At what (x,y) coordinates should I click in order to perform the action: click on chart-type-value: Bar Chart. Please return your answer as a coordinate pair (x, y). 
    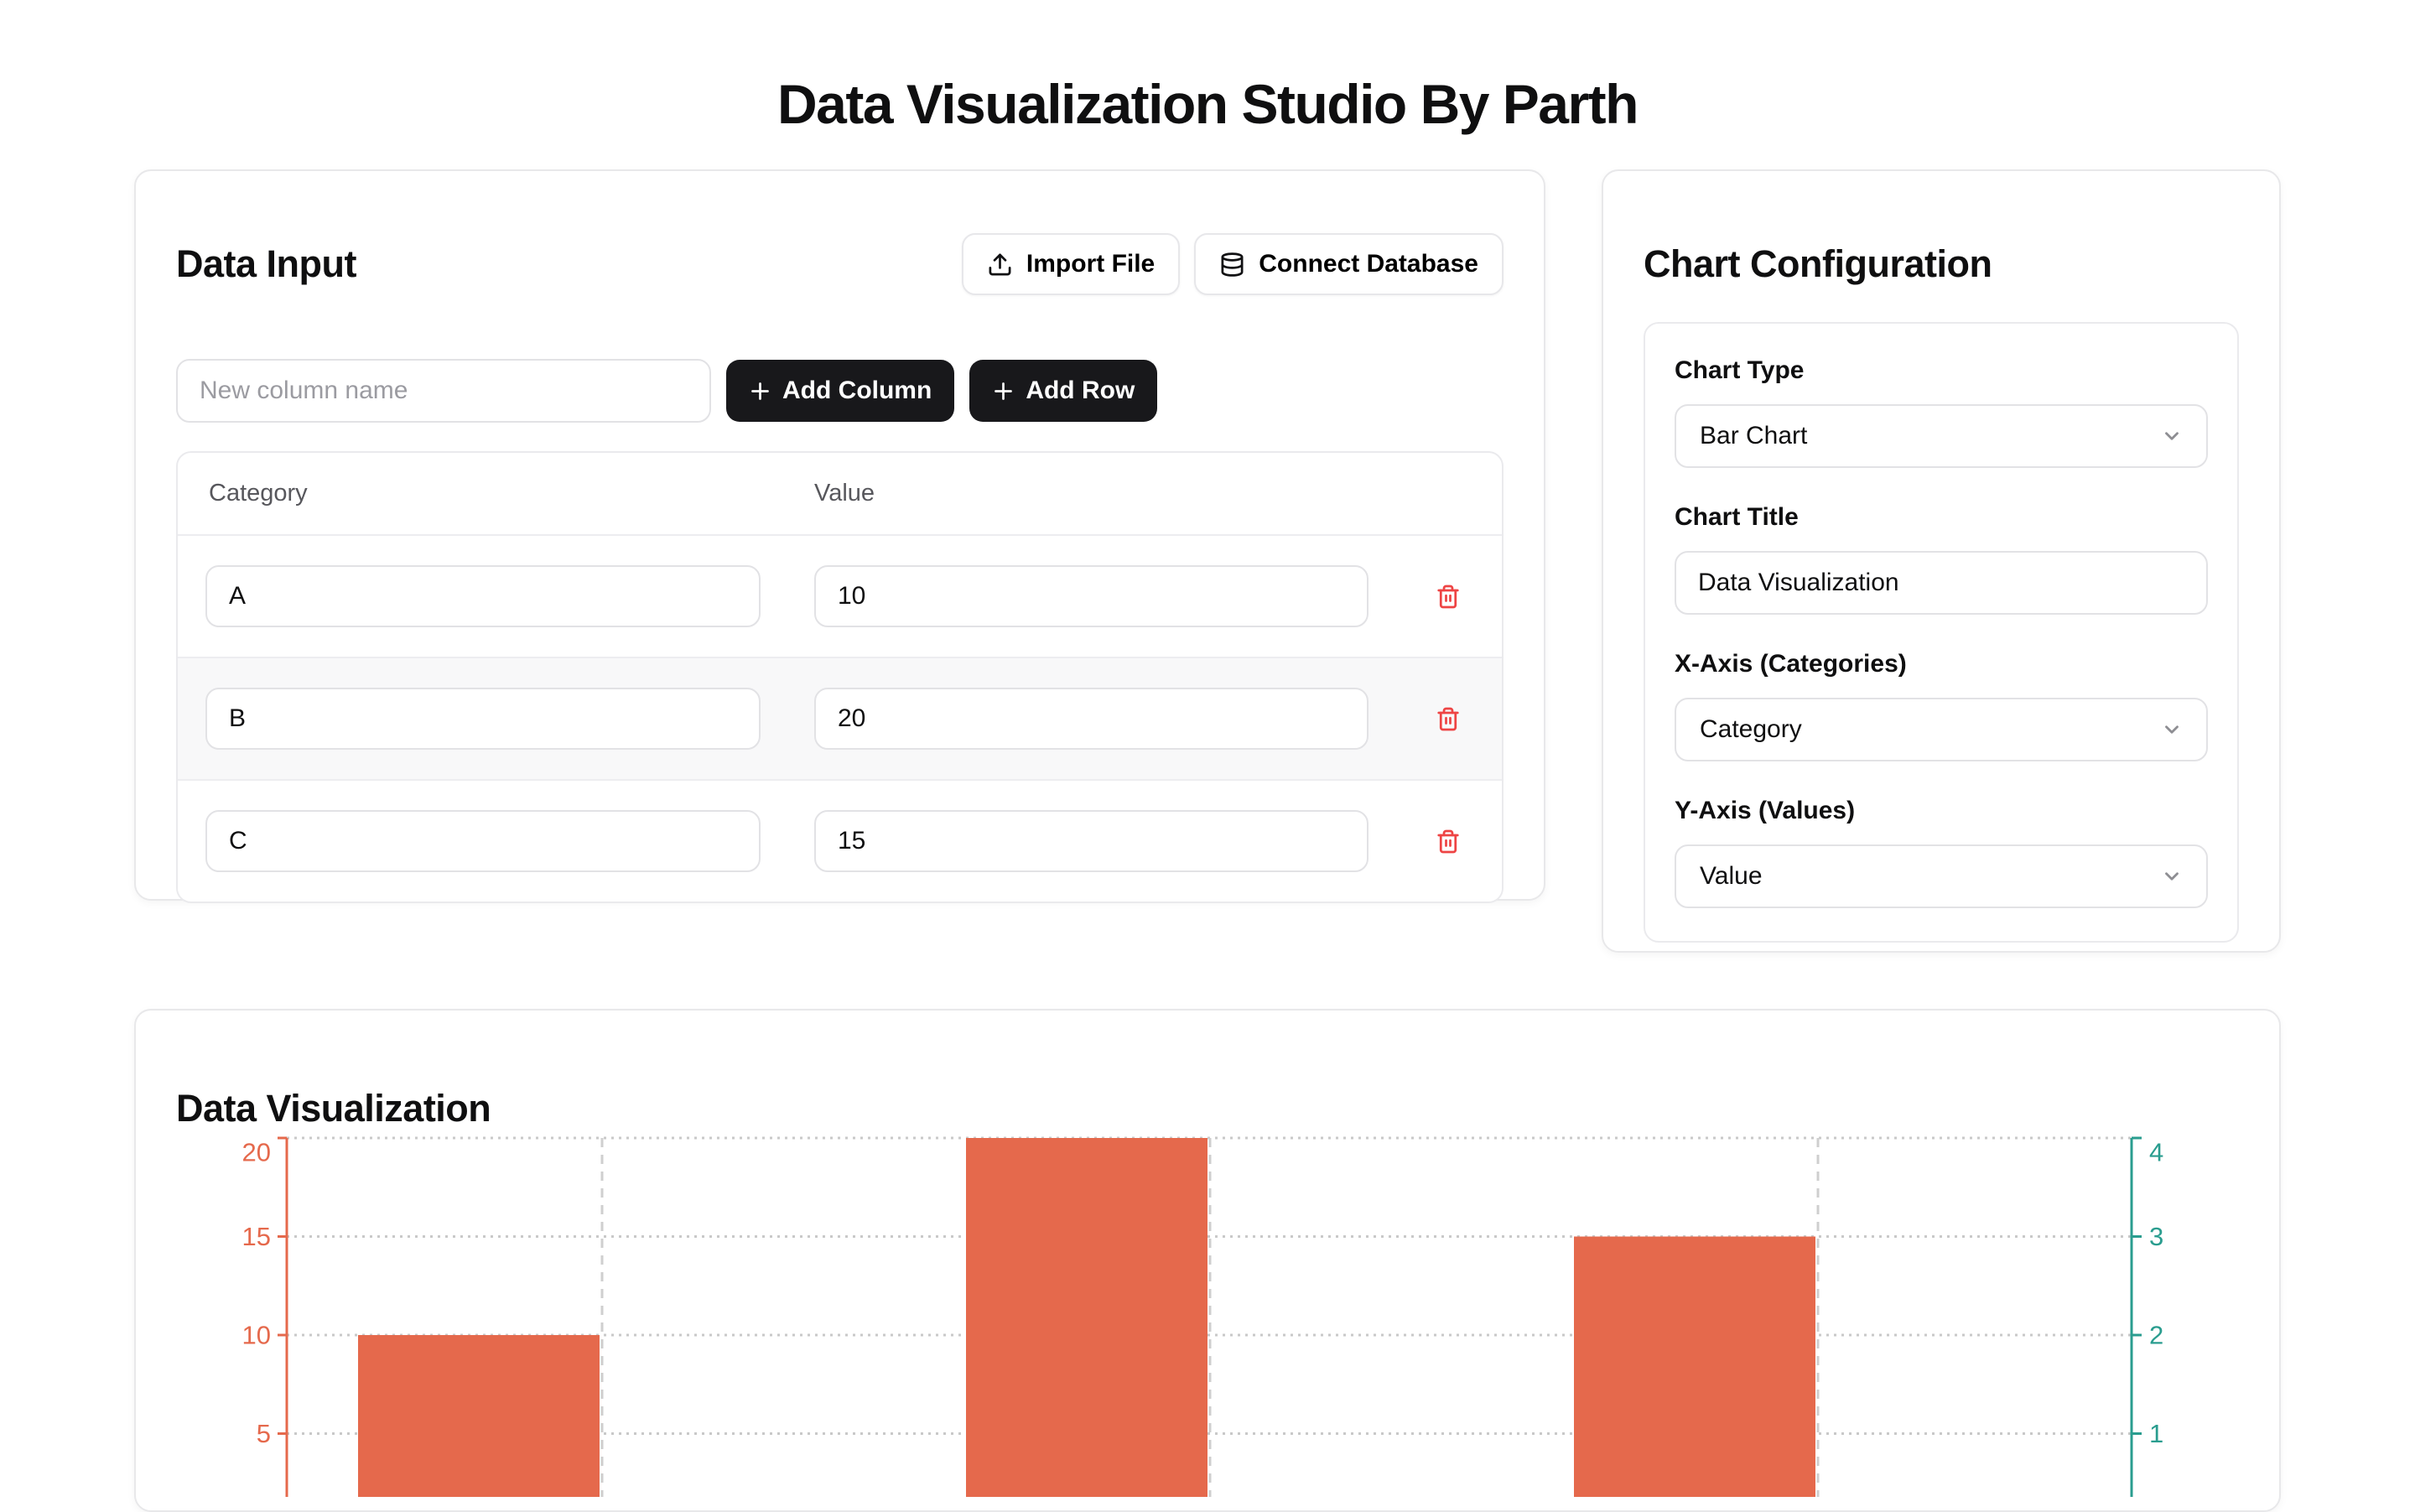
    Looking at the image, I should click on (1754, 436).